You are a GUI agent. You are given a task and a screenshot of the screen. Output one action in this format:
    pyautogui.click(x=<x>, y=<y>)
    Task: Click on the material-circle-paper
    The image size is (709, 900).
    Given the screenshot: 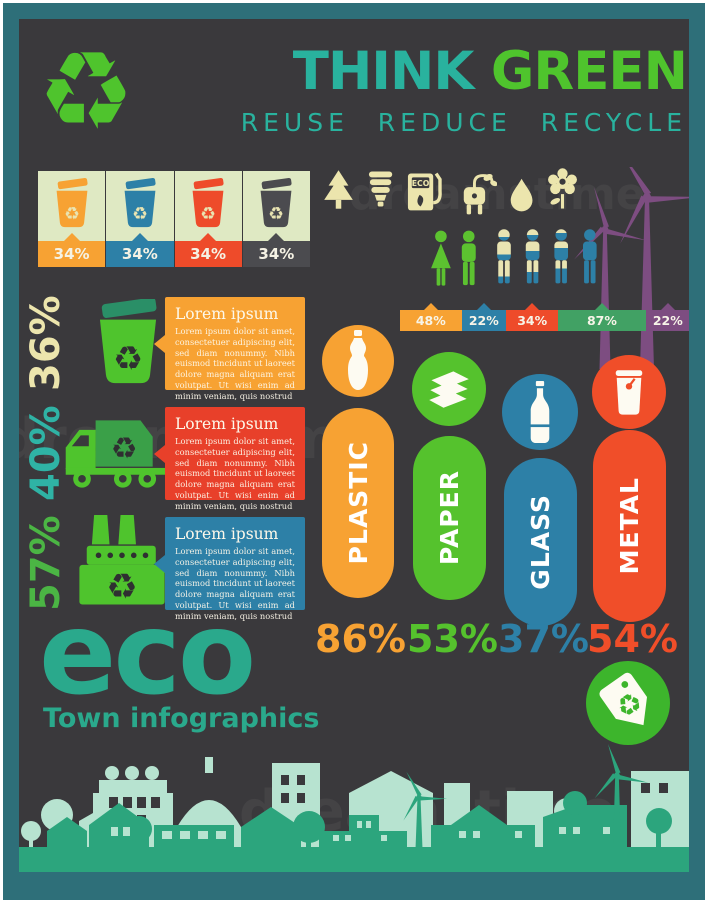 What is the action you would take?
    pyautogui.click(x=449, y=389)
    